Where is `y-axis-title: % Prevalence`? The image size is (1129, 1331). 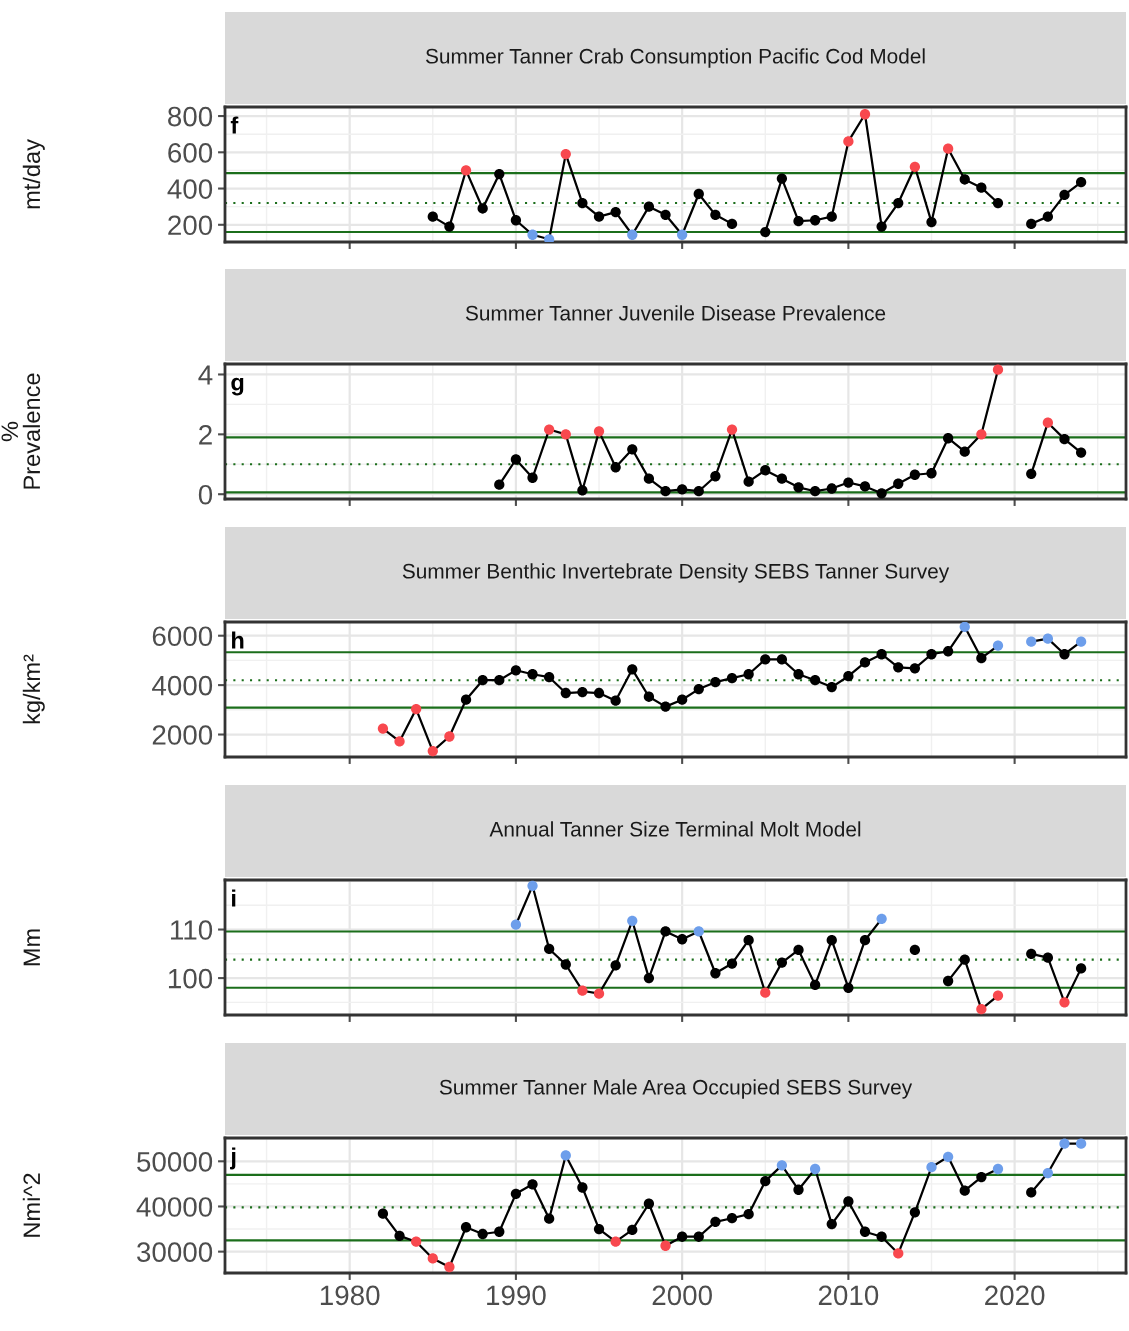 y-axis-title: % Prevalence is located at coordinates (21, 431).